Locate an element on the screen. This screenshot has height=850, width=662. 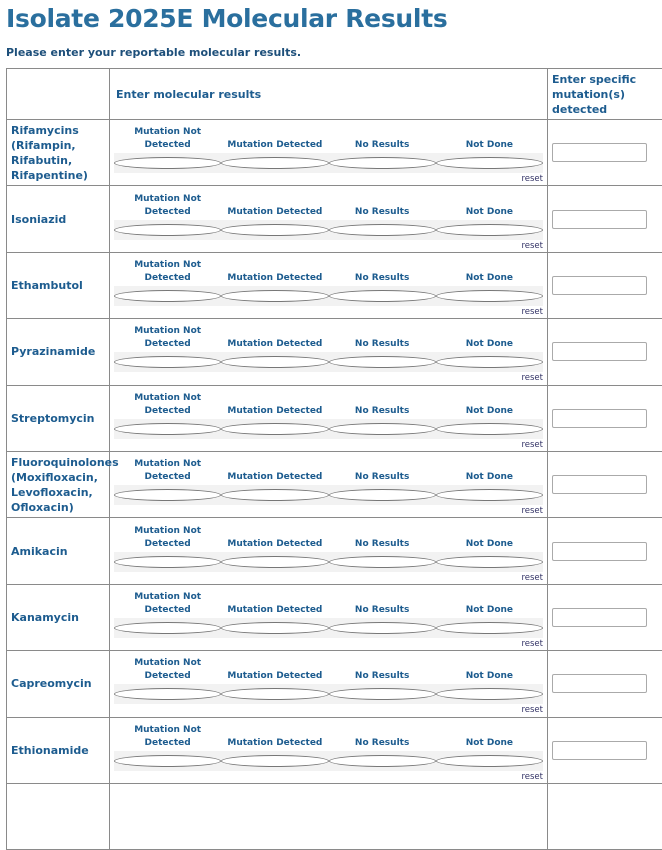
drug-name: Pyrazinamide is located at coordinates (58, 352).